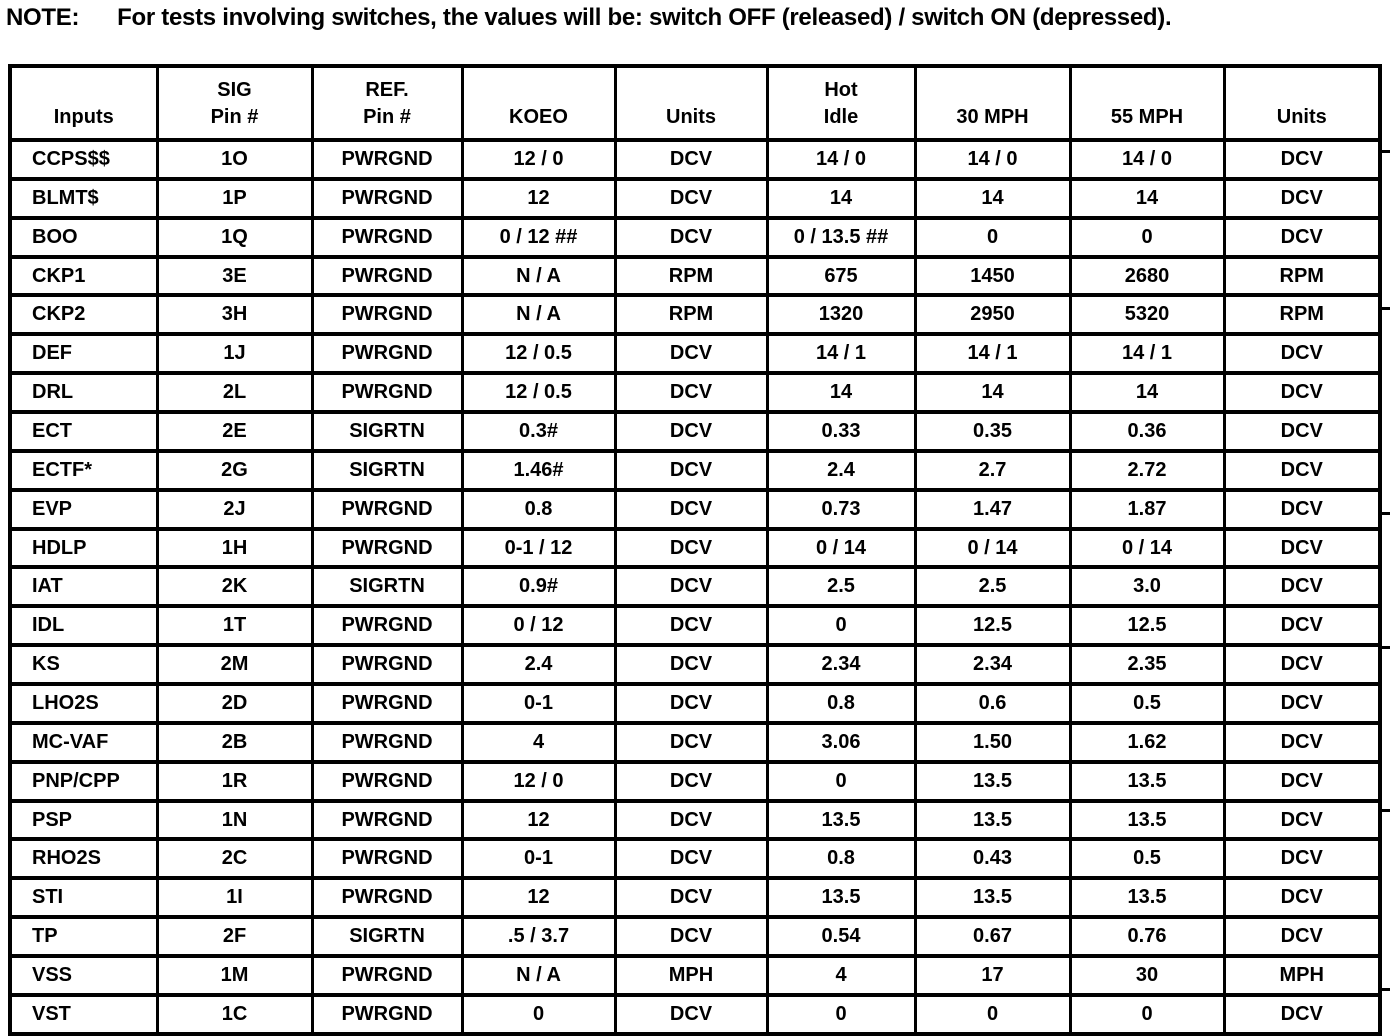 The width and height of the screenshot is (1392, 1036). Describe the element at coordinates (43, 17) in the screenshot. I see `note-label: NOTE:` at that location.